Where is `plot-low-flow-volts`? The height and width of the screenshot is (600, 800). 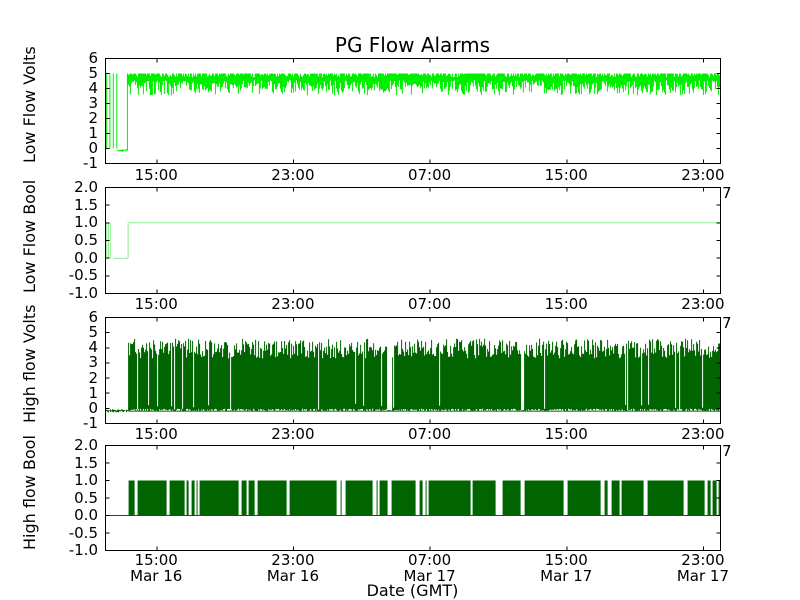
plot-low-flow-volts is located at coordinates (413, 111).